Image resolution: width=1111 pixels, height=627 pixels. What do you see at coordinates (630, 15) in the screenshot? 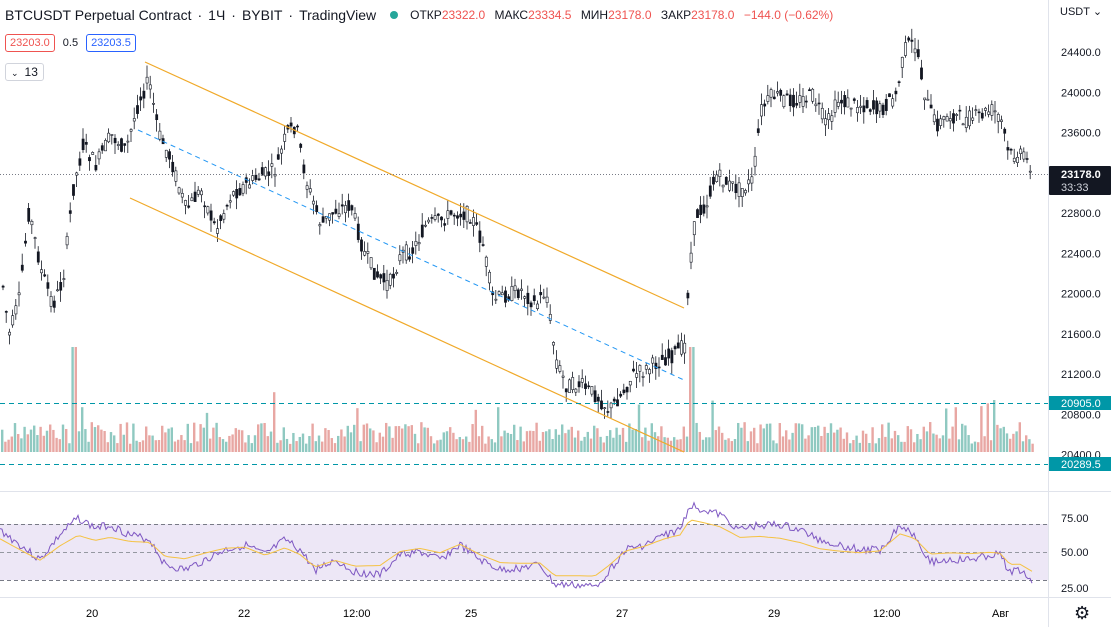
I see `low-value: 23178.0` at bounding box center [630, 15].